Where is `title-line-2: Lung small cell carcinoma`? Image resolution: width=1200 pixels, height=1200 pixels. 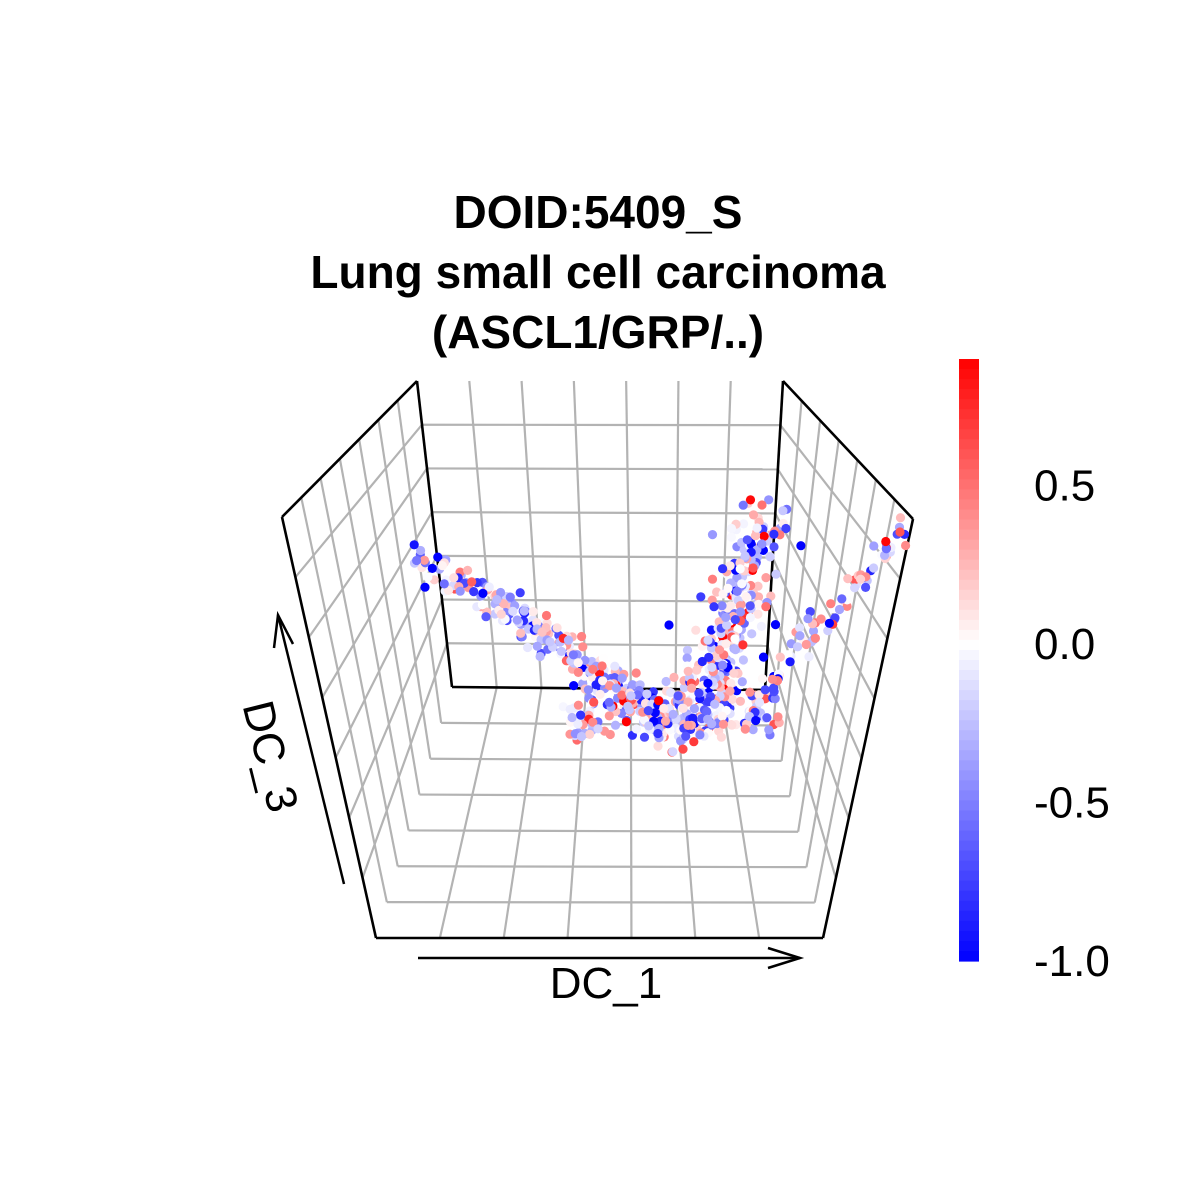
title-line-2: Lung small cell carcinoma is located at coordinates (598, 272).